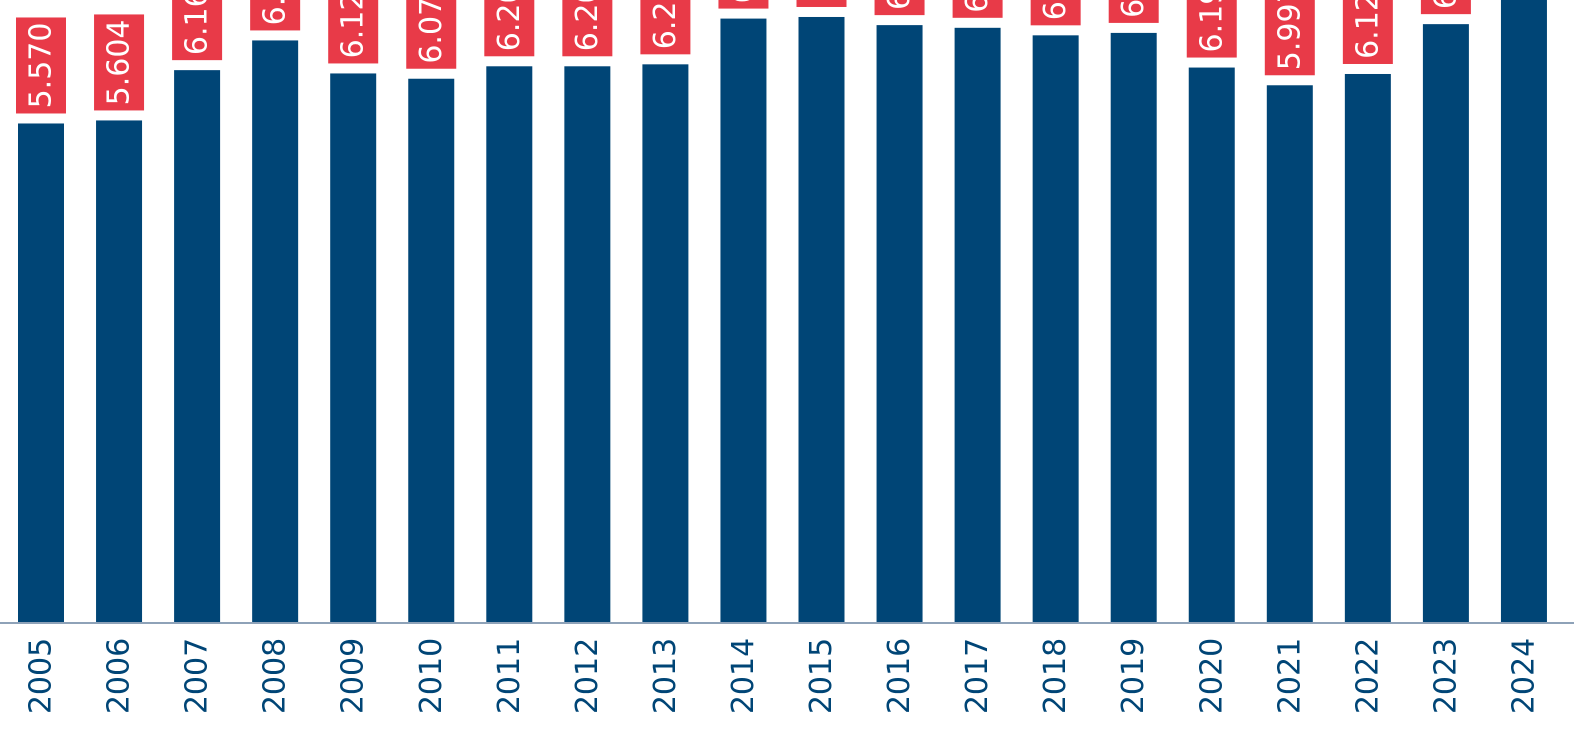  I want to click on x-tick-label-2015: 2015, so click(821, 676).